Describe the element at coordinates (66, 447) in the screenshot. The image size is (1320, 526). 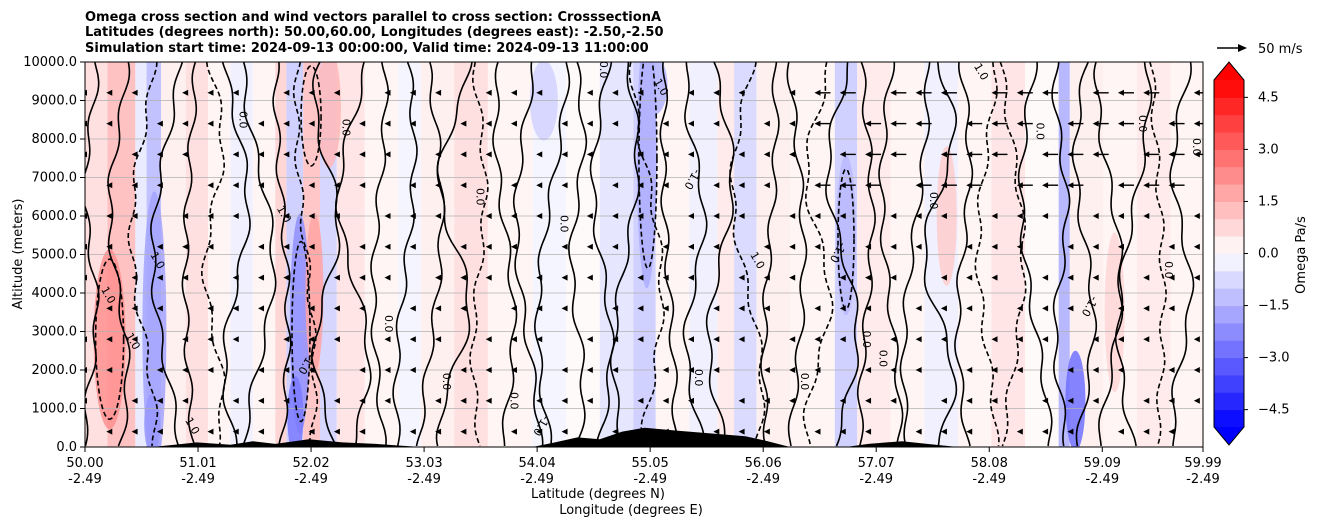
I see `y-tick-label: 0.0` at that location.